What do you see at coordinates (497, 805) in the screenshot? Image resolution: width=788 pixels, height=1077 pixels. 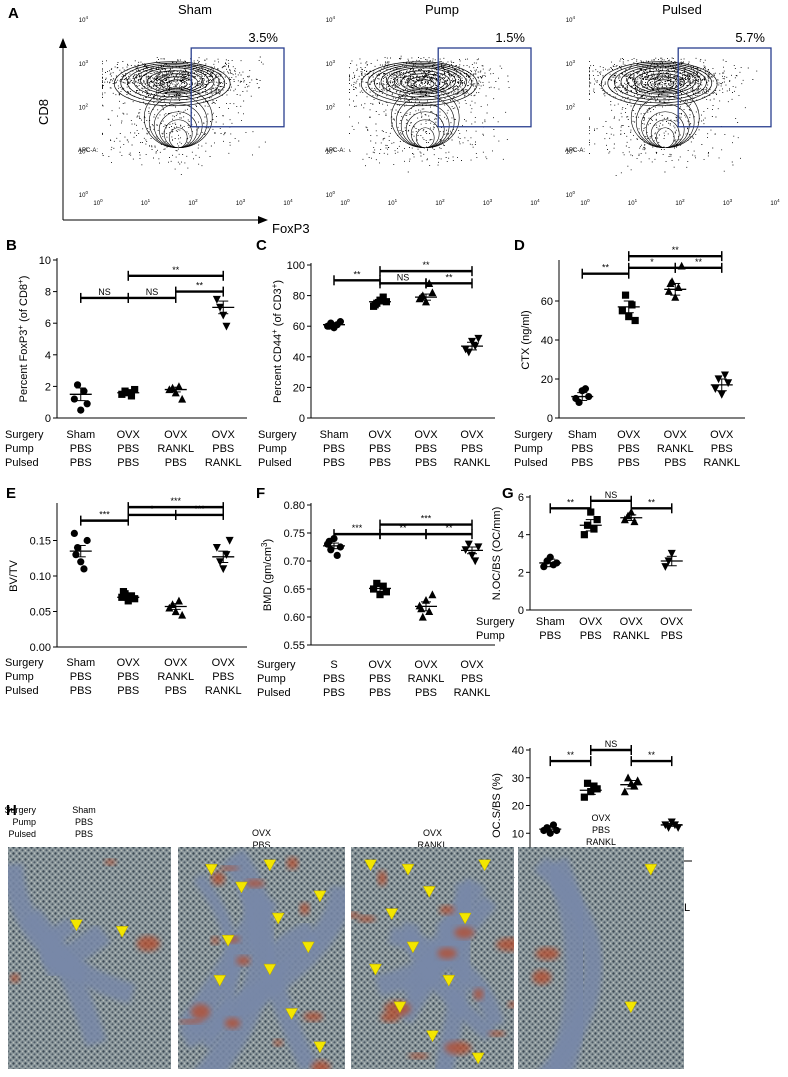 I see `y-axis-label: OC.S/BS (%)` at bounding box center [497, 805].